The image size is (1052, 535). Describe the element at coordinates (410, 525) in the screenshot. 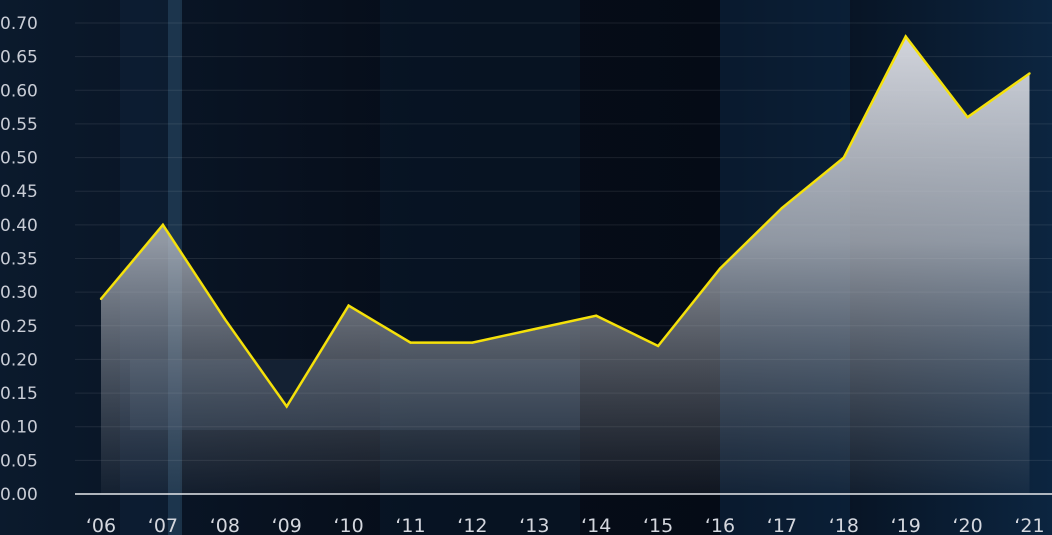

I see `x-tick-label: ‘11` at that location.